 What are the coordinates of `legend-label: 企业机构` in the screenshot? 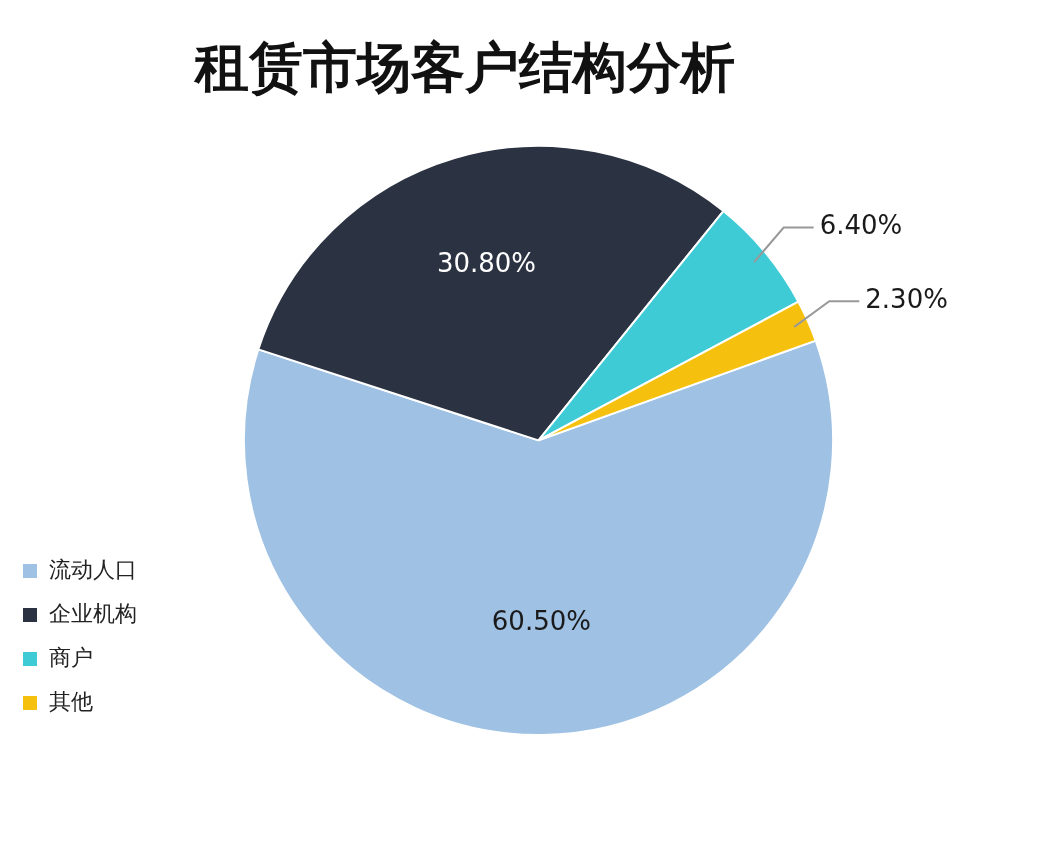 It's located at (93, 613).